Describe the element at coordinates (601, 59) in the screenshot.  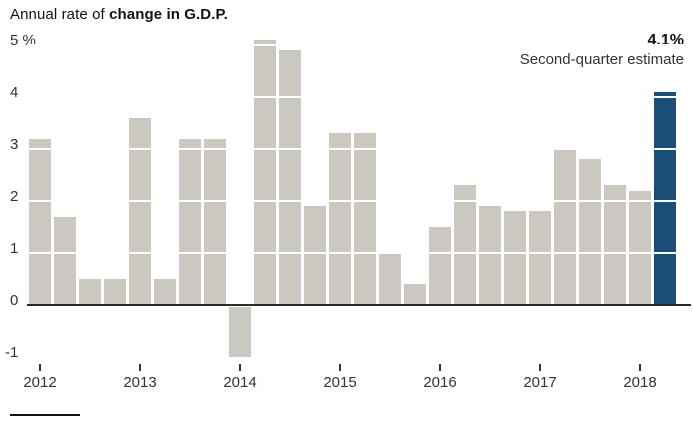
I see `highlight-sublabel: Second-quarter estimate` at that location.